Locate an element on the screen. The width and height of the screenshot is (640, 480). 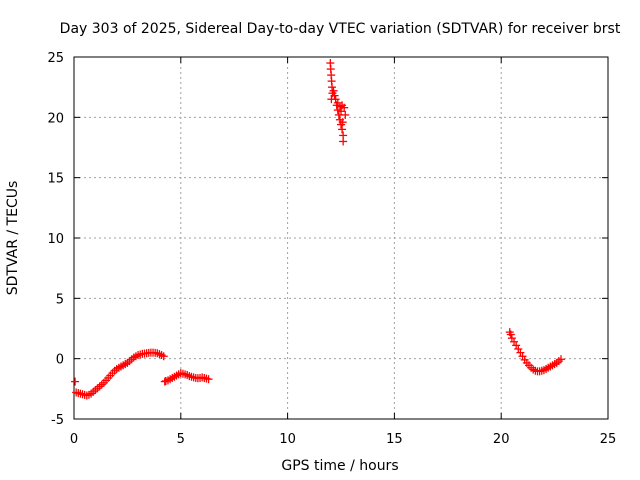
y-tick-label: 15 is located at coordinates (55, 179).